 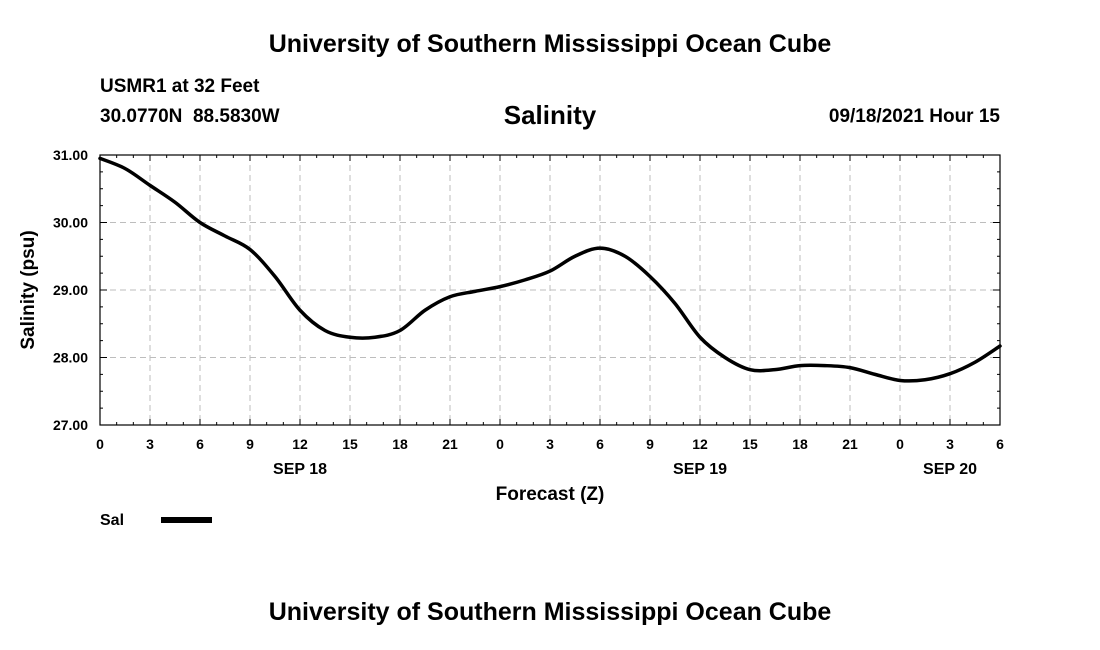 I want to click on y-tick-label: 29.00, so click(x=70, y=290).